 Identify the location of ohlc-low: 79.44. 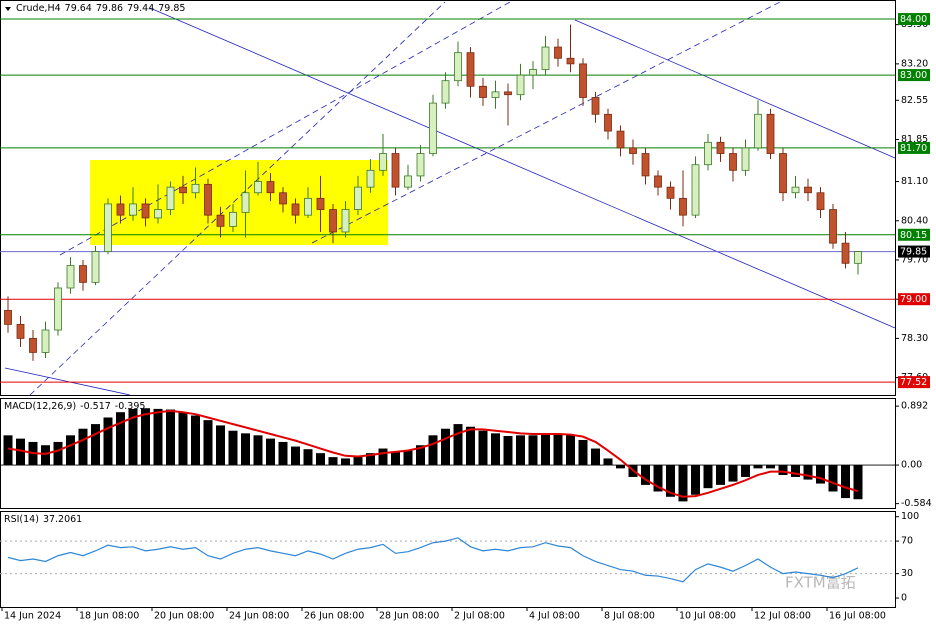
(141, 8).